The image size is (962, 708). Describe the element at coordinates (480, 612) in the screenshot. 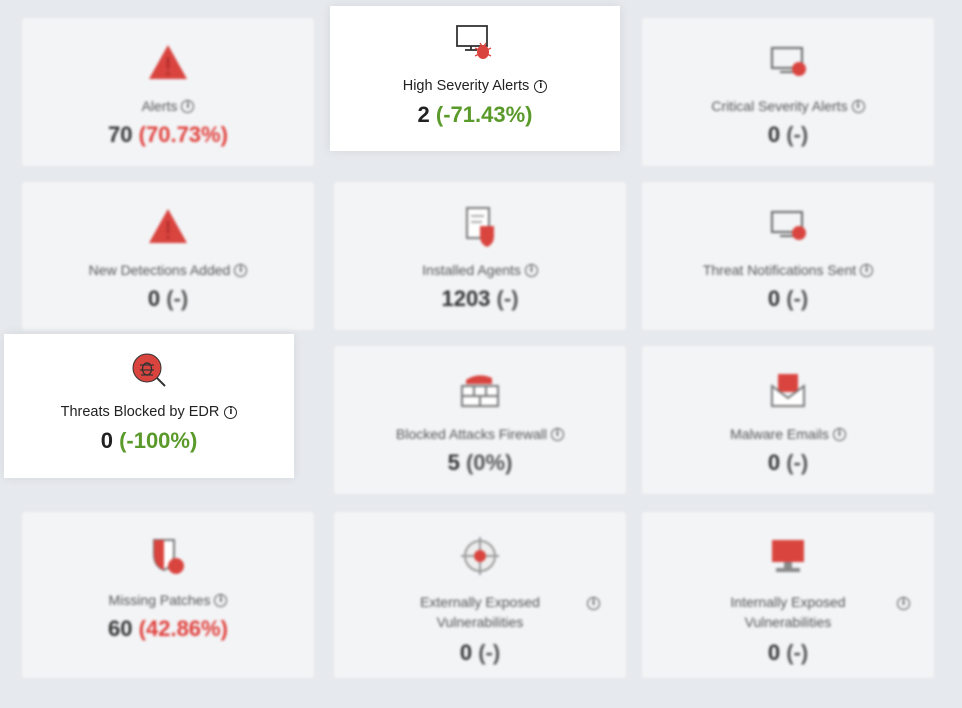

I see `card-label: Externally Exposed Vulnerabilities` at that location.